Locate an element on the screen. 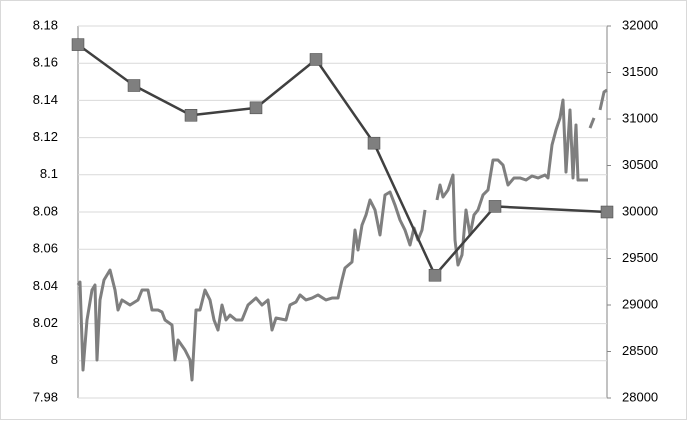  y-tick-label: 8.02 is located at coordinates (45, 322).